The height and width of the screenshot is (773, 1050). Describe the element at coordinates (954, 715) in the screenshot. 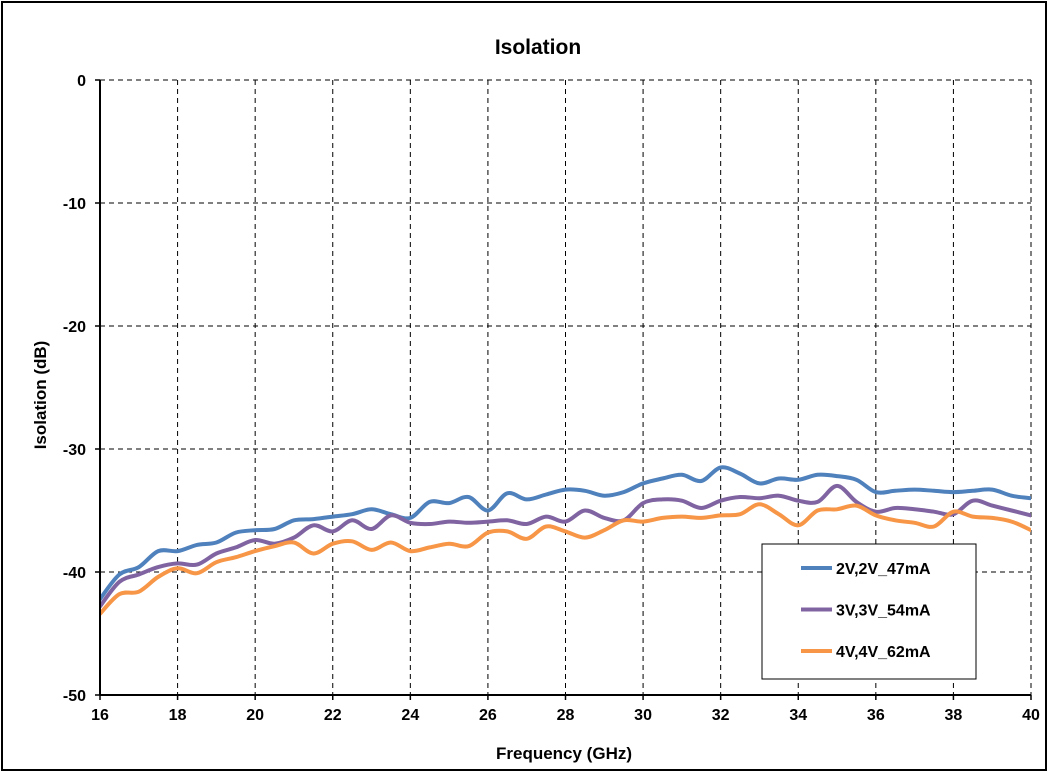

I see `x-tick-label: 38` at that location.